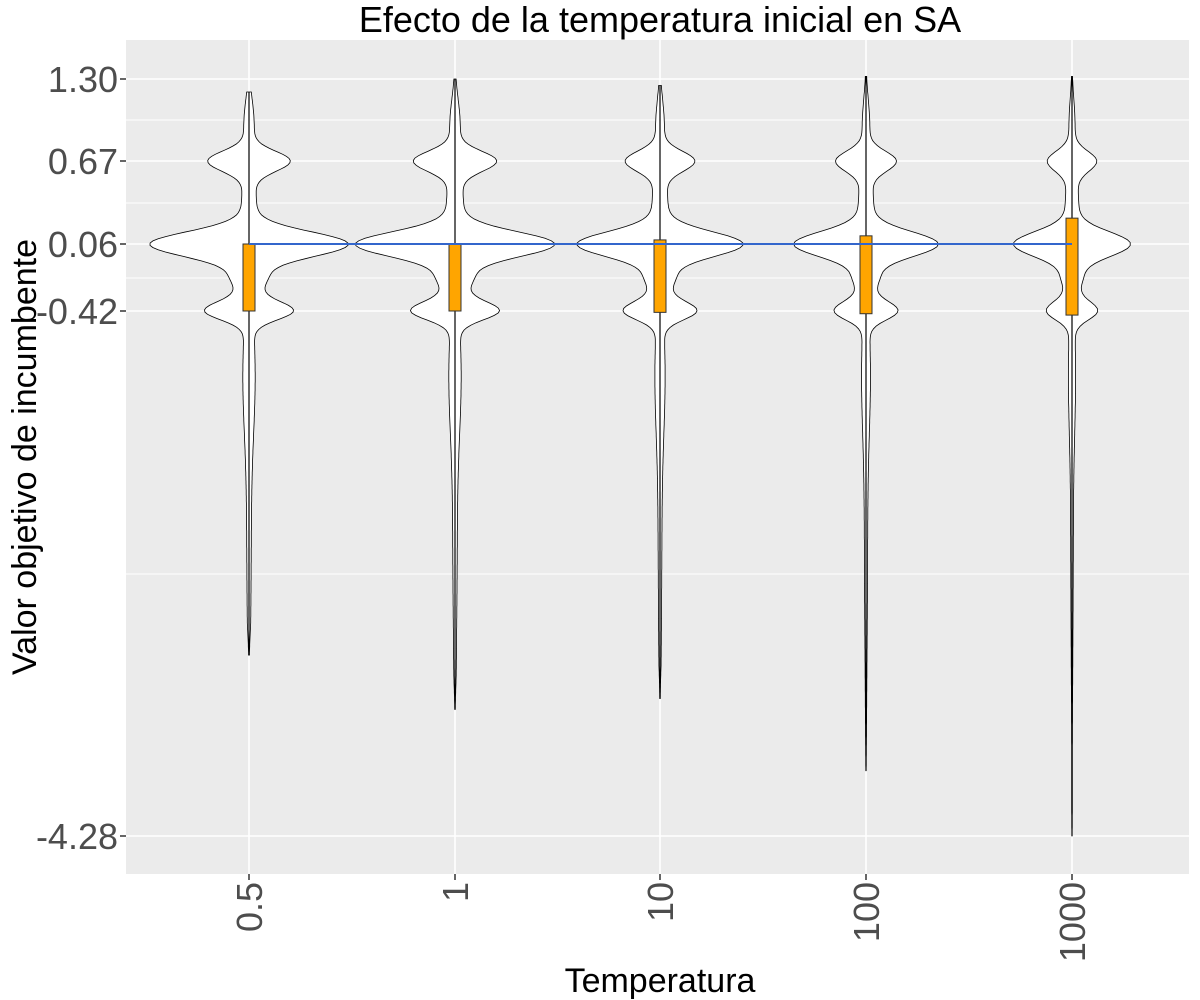 The width and height of the screenshot is (1200, 1000). What do you see at coordinates (81, 458) in the screenshot?
I see `y-tick-labels: 1.30 0.67 0.06 -0.42 -4.28` at bounding box center [81, 458].